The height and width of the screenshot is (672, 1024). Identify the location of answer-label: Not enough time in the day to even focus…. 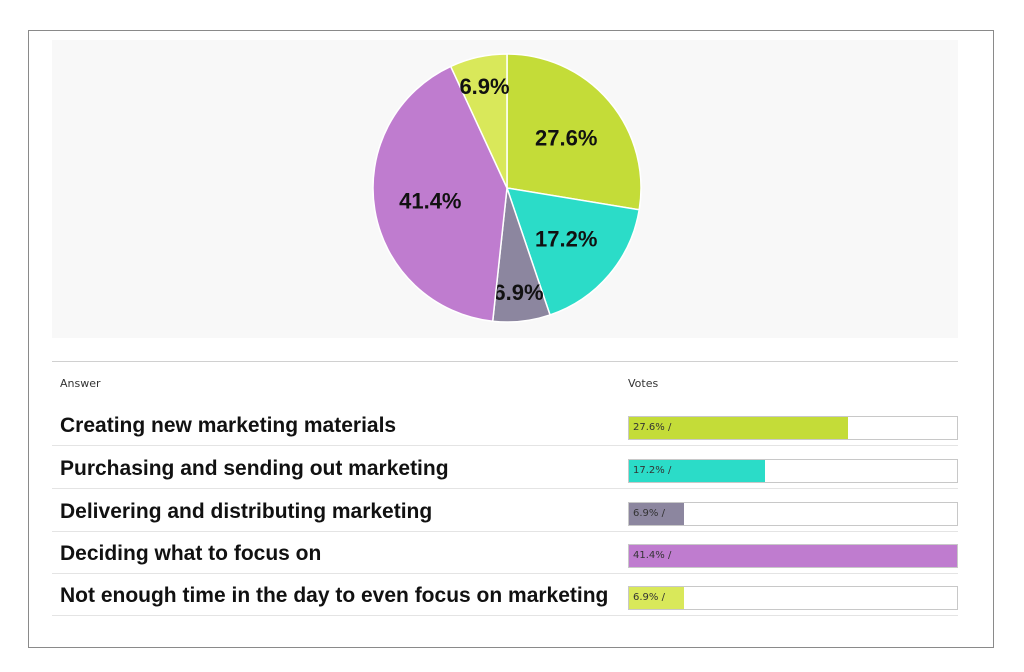
(334, 595).